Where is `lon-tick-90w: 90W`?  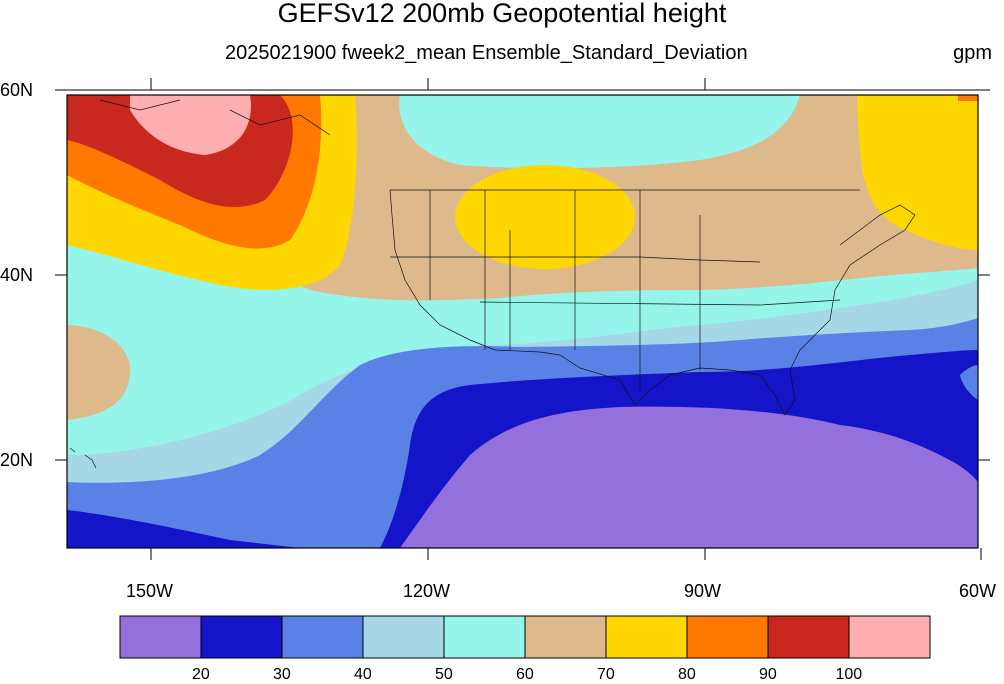
lon-tick-90w: 90W is located at coordinates (703, 591).